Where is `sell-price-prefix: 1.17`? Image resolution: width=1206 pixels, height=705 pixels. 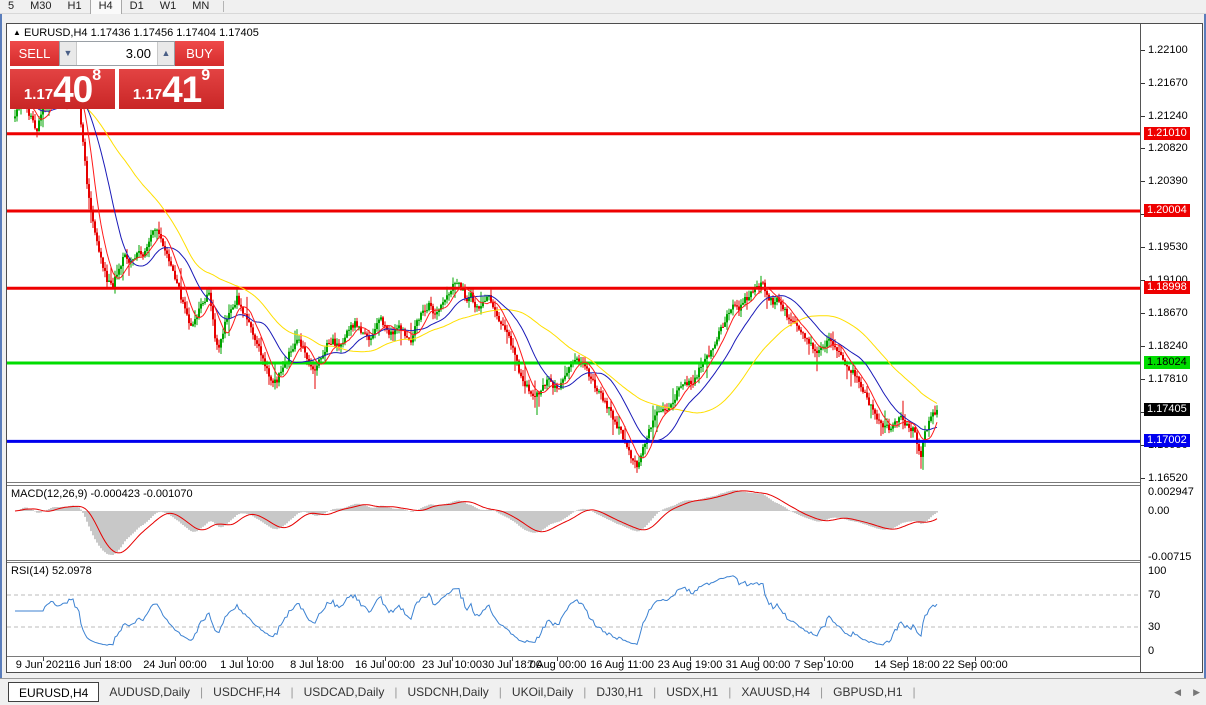 sell-price-prefix: 1.17 is located at coordinates (38, 94).